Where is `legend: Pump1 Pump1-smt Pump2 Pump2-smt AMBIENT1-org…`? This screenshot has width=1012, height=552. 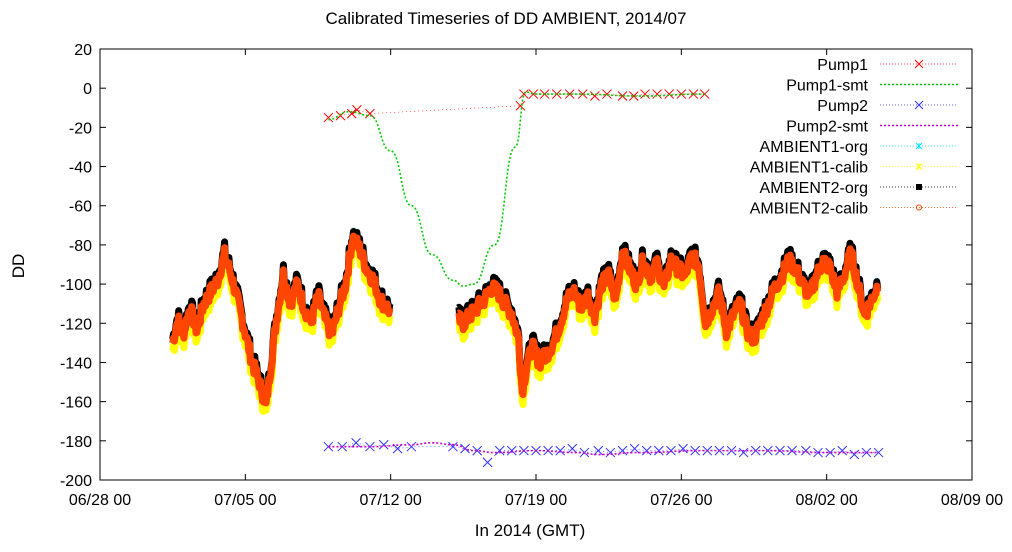
legend: Pump1 Pump1-smt Pump2 Pump2-smt AMBIENT1-org… is located at coordinates (854, 137).